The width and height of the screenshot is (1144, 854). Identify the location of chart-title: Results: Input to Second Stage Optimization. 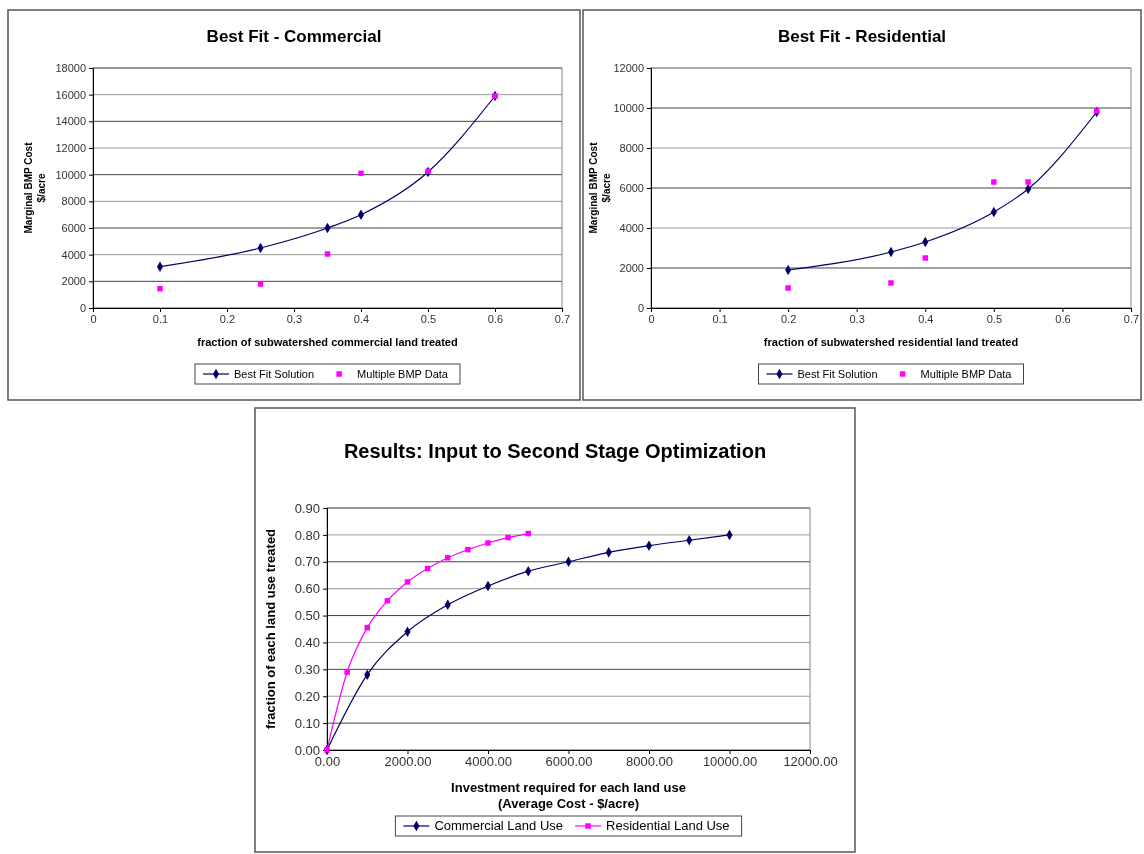
(555, 451).